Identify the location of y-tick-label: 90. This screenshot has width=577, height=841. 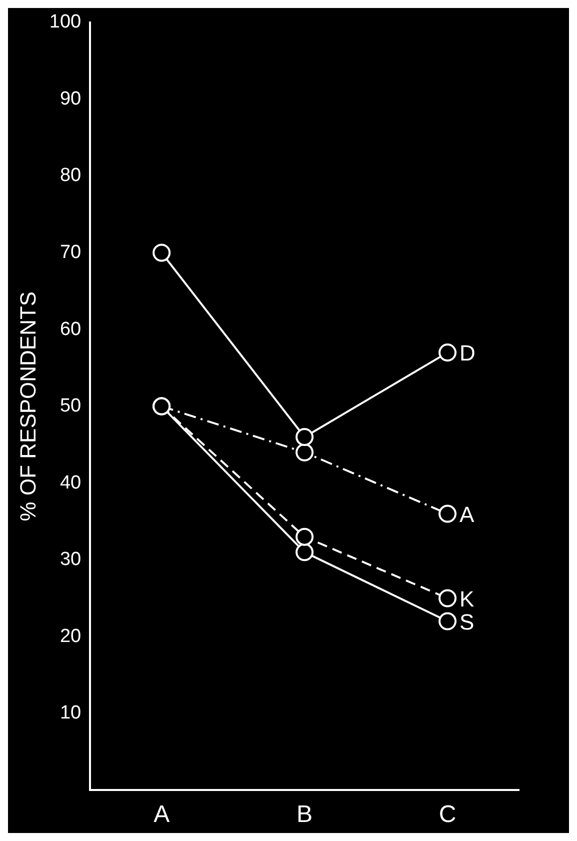
(71, 99).